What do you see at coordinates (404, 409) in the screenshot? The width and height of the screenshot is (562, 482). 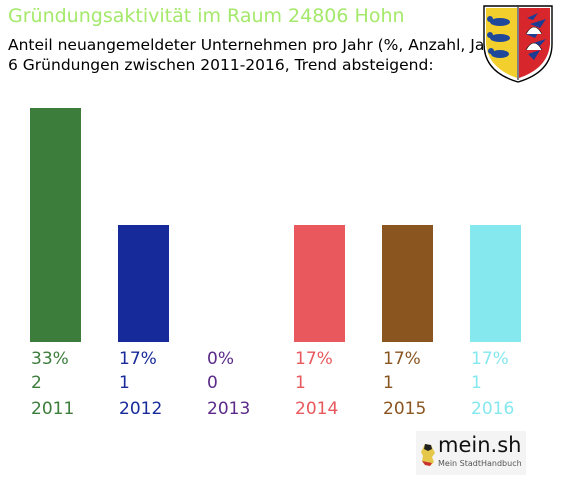 I see `year-label-2015: 2015` at bounding box center [404, 409].